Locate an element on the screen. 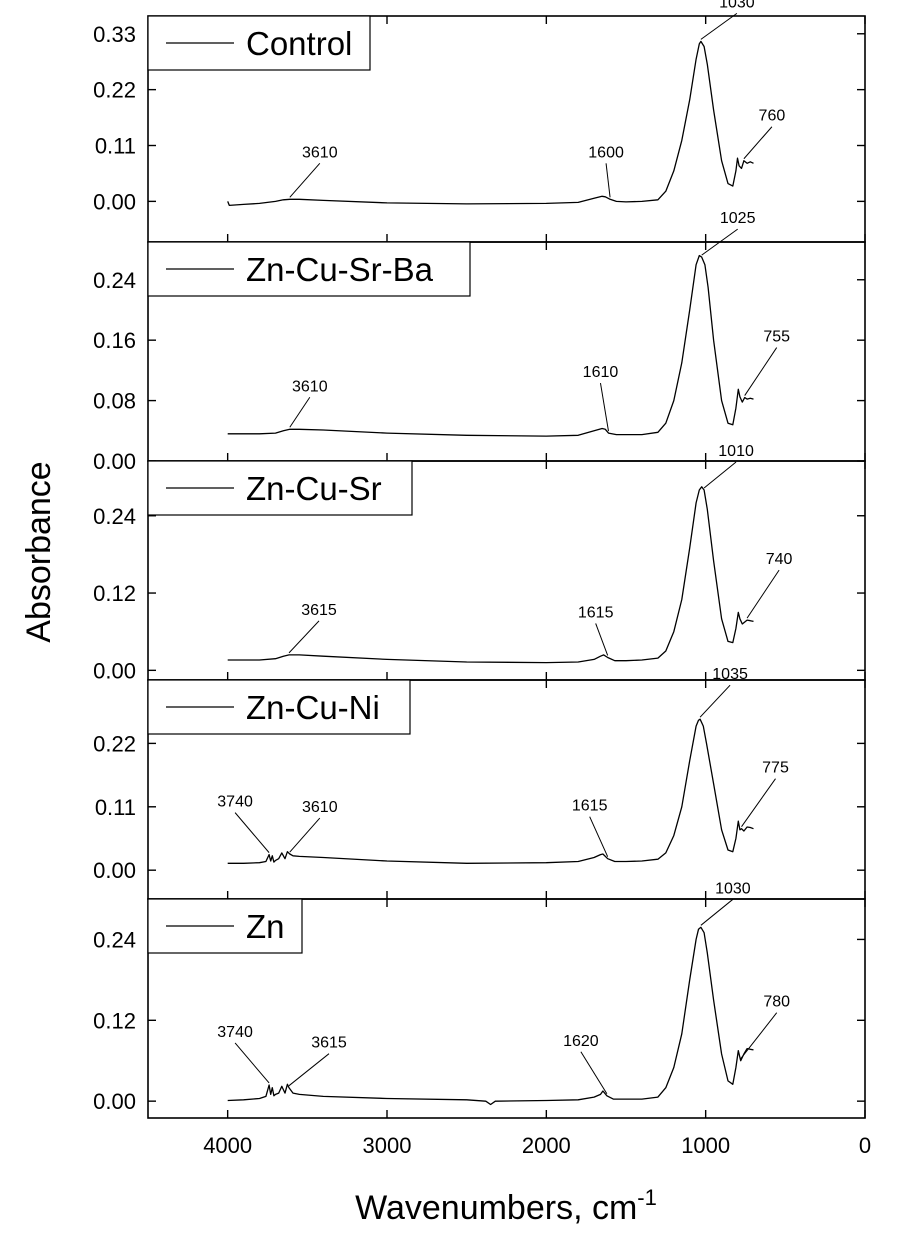 The width and height of the screenshot is (901, 1243). panel-frame is located at coordinates (506, 1008).